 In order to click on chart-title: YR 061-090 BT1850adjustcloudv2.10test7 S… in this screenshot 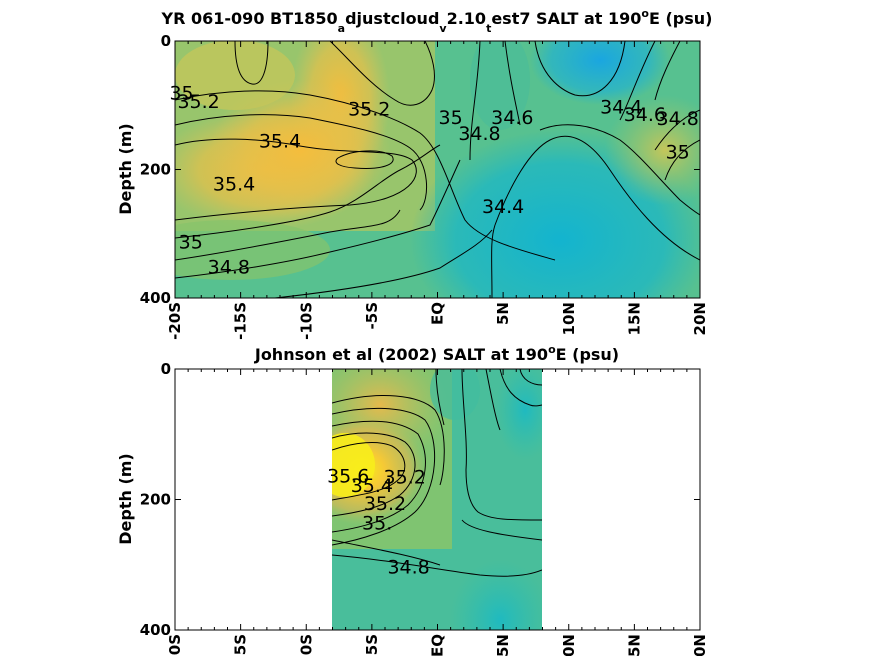, I will do `click(437, 21)`.